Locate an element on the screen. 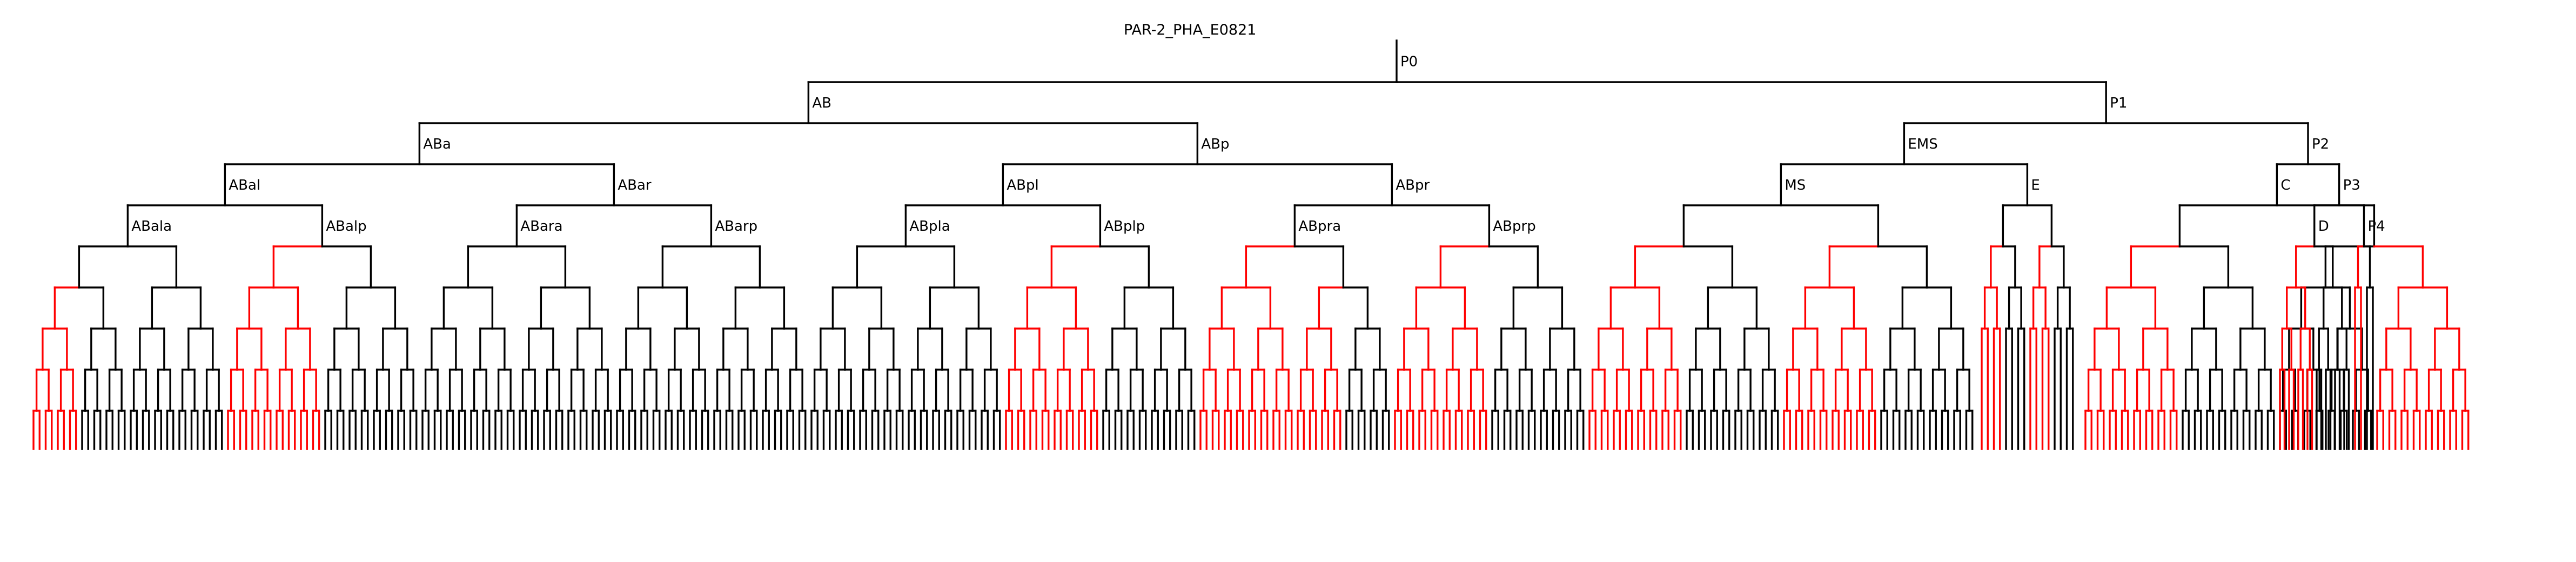 The height and width of the screenshot is (562, 2576). node-label-ABpla: ABpla is located at coordinates (930, 226).